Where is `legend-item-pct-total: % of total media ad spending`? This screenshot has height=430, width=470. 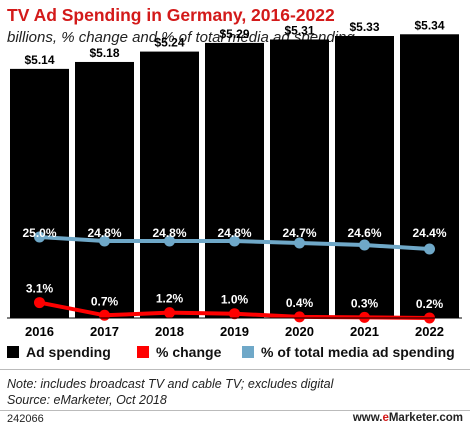
legend-item-pct-total: % of total media ad spending is located at coordinates (348, 352).